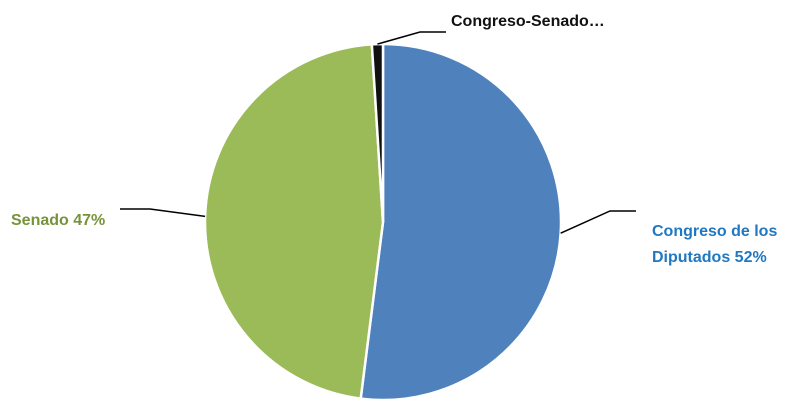 The image size is (811, 405). I want to click on leader-line-congreso-senado, so click(411, 38).